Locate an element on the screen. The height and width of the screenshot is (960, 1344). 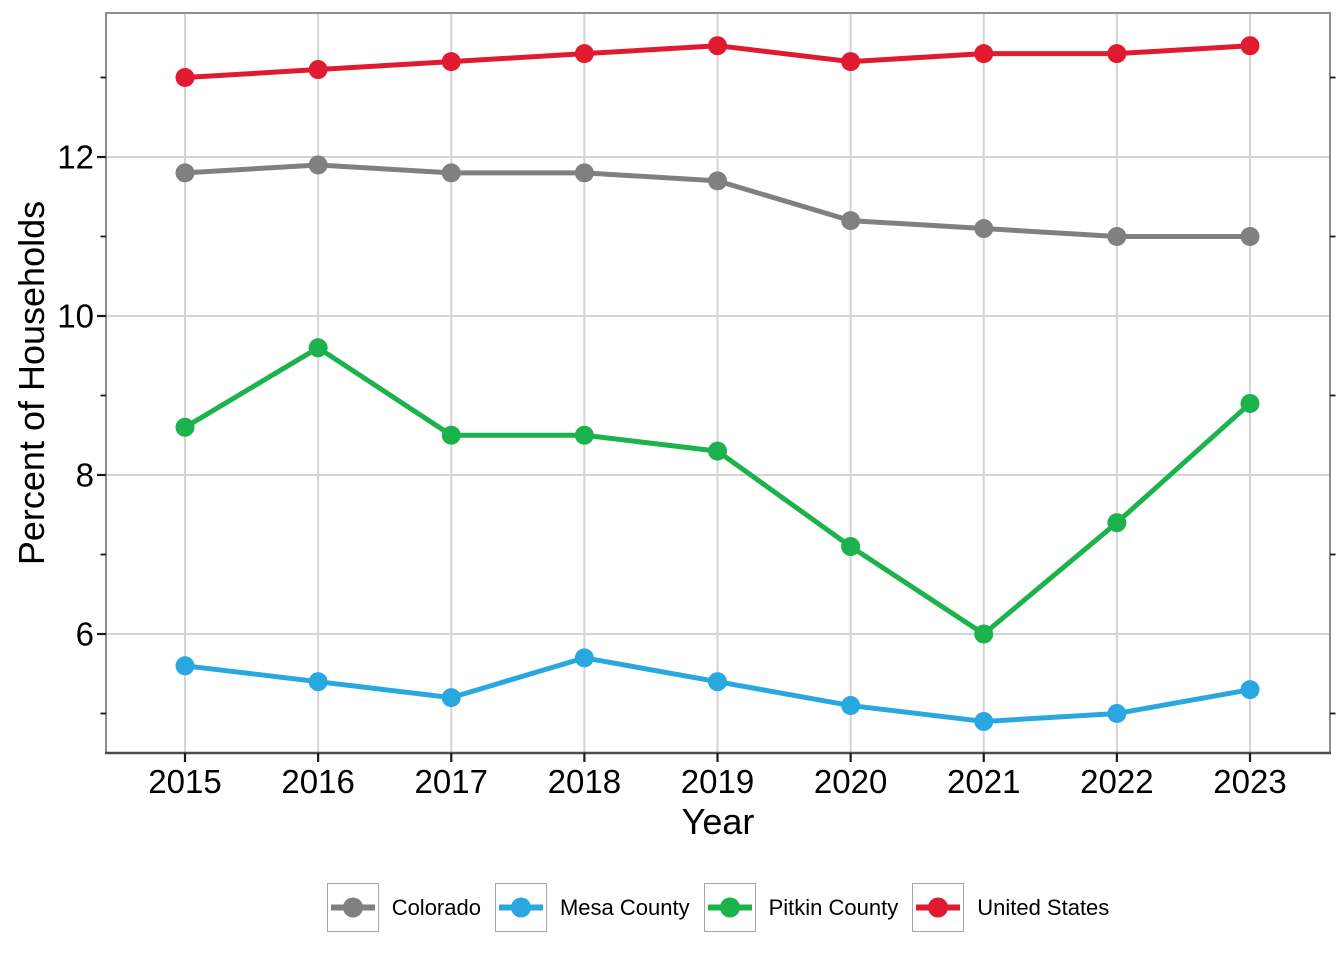
legend-entry-united-states: United States is located at coordinates (1010, 907).